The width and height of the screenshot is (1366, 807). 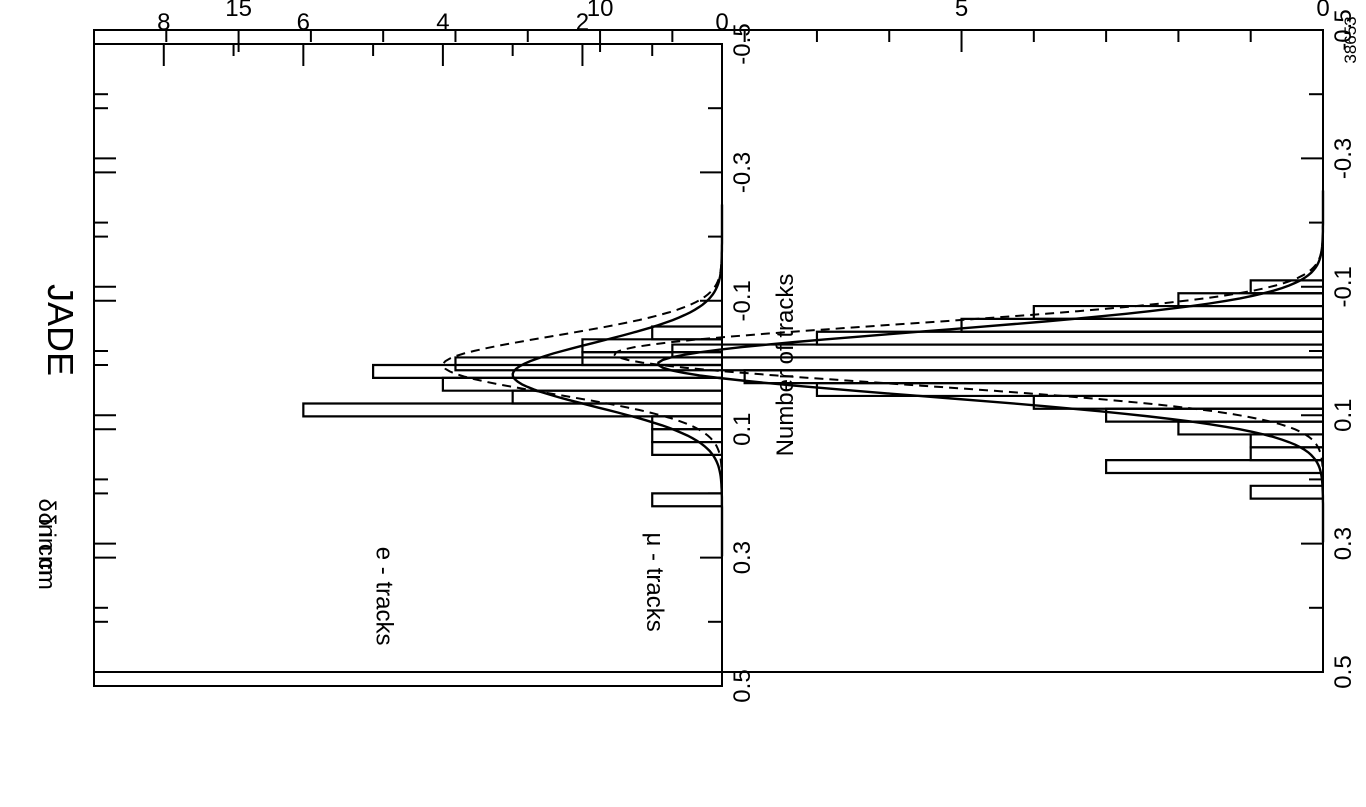 What do you see at coordinates (238, 11) in the screenshot?
I see `y-tick-label: 15` at bounding box center [238, 11].